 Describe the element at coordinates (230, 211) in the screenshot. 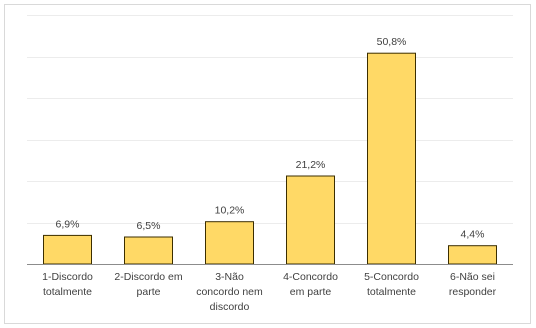

I see `data-label: 10,2%` at that location.